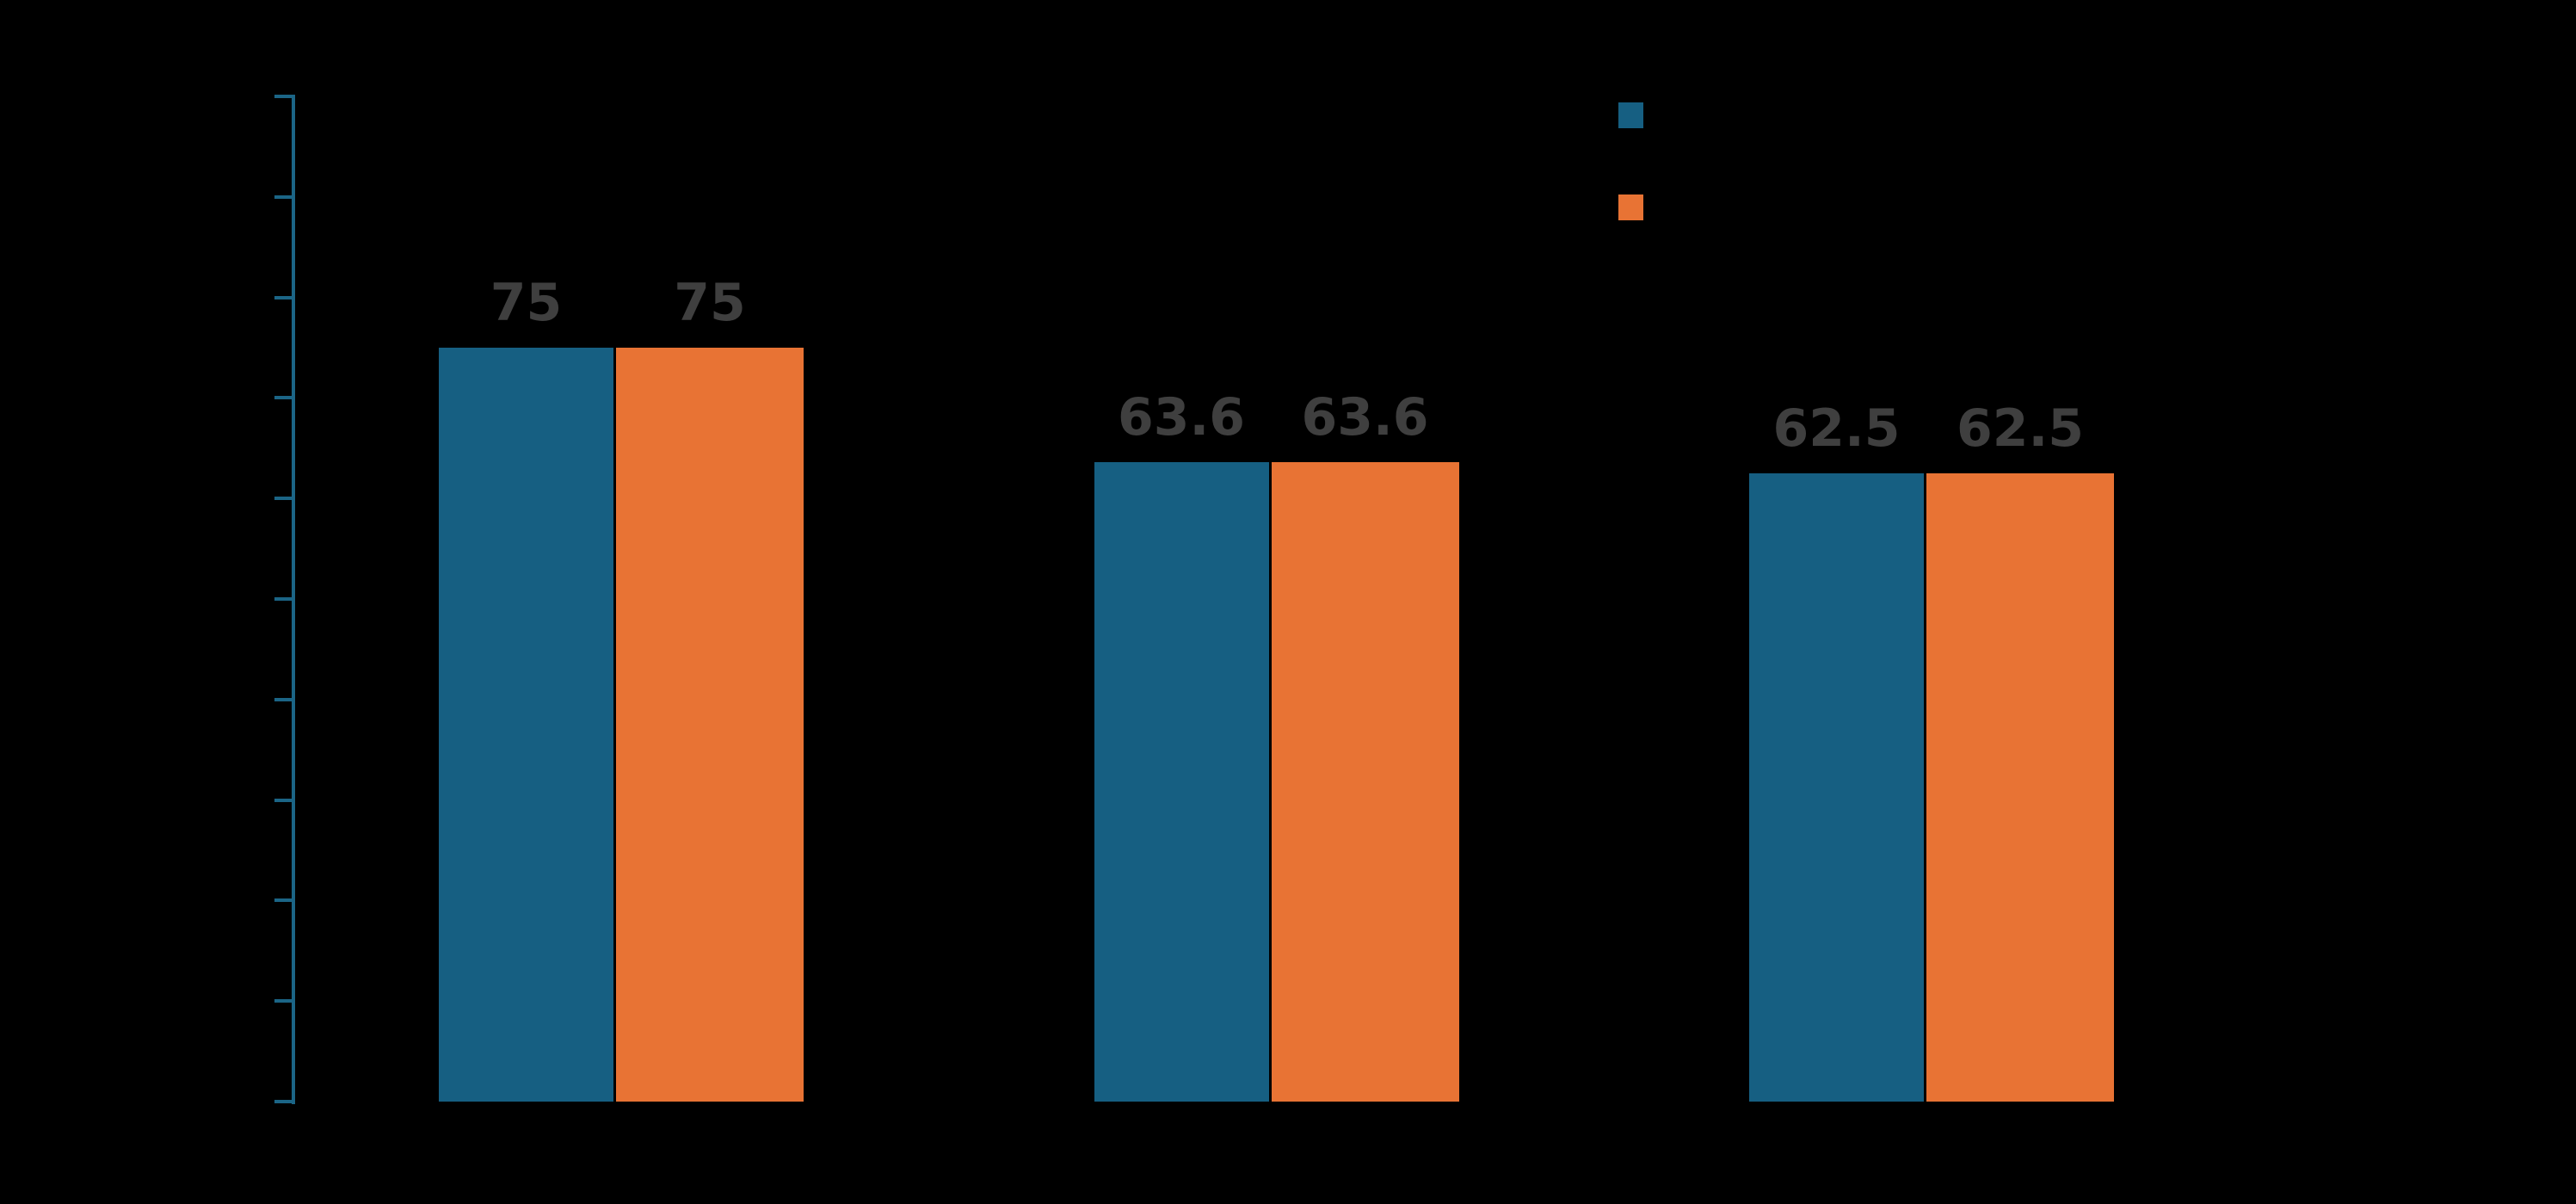 This screenshot has width=2576, height=1204. Describe the element at coordinates (526, 303) in the screenshot. I see `bar-value-label-blue-group-1: 75` at that location.